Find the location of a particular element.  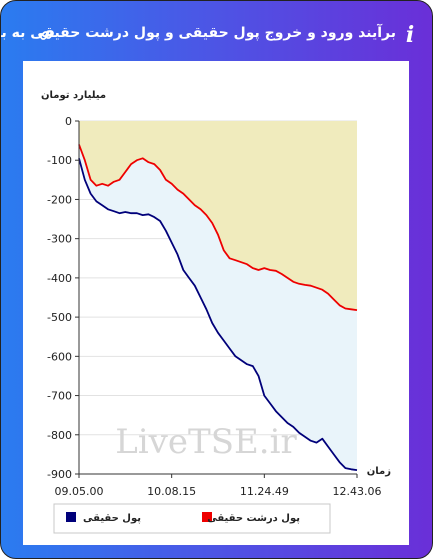

x-tick-label: 10.08.15 is located at coordinates (171, 491).